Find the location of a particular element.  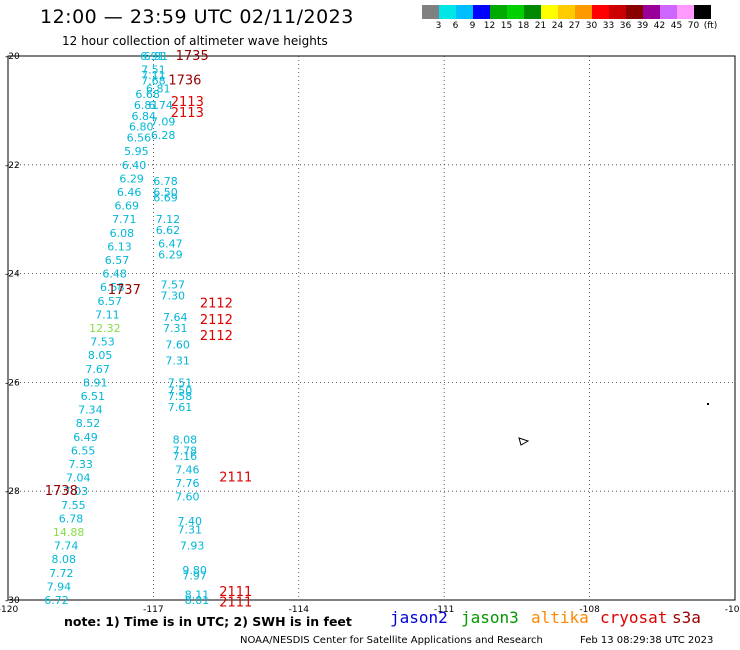

wave-height-label: 7.68 is located at coordinates (153, 80).